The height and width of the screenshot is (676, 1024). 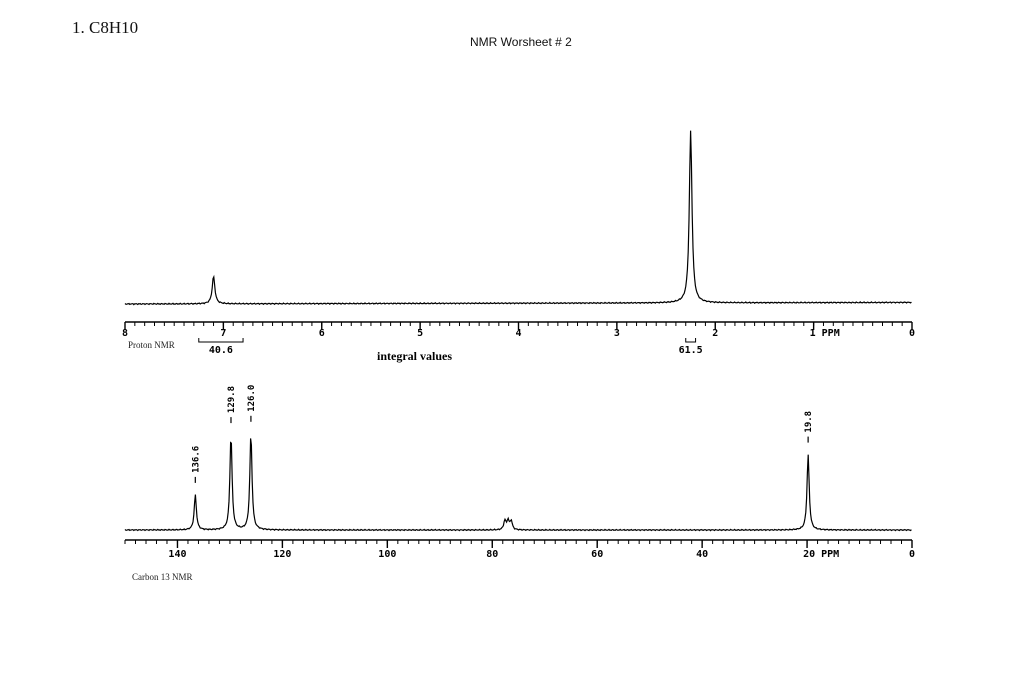 I want to click on tick-label: 80, so click(x=492, y=554).